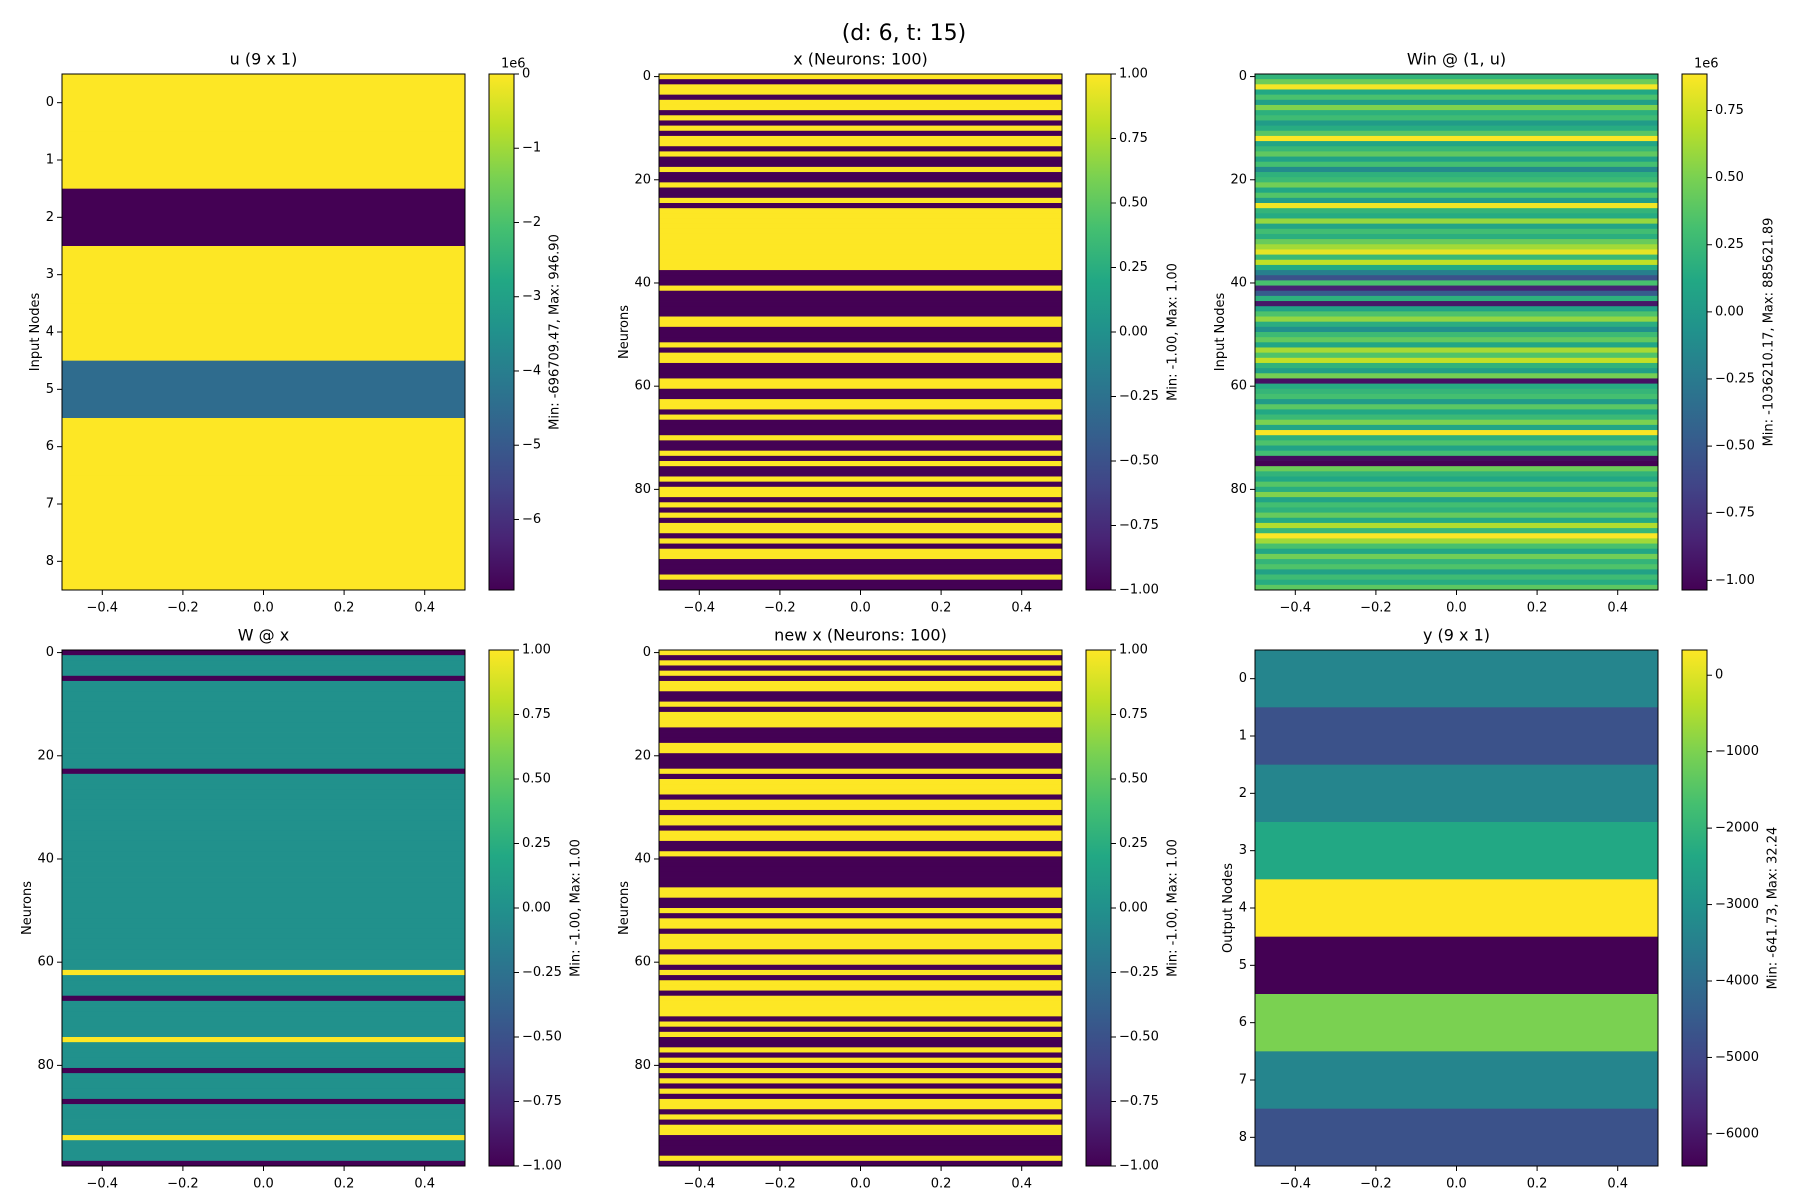  I want to click on y-axis-label: Input Nodes, so click(35, 332).